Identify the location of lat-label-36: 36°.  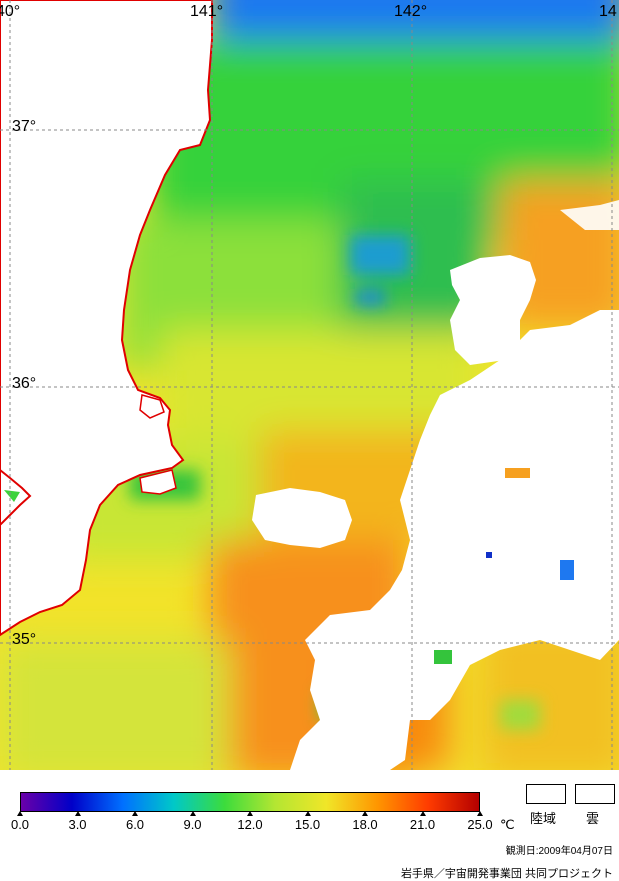
(24, 383).